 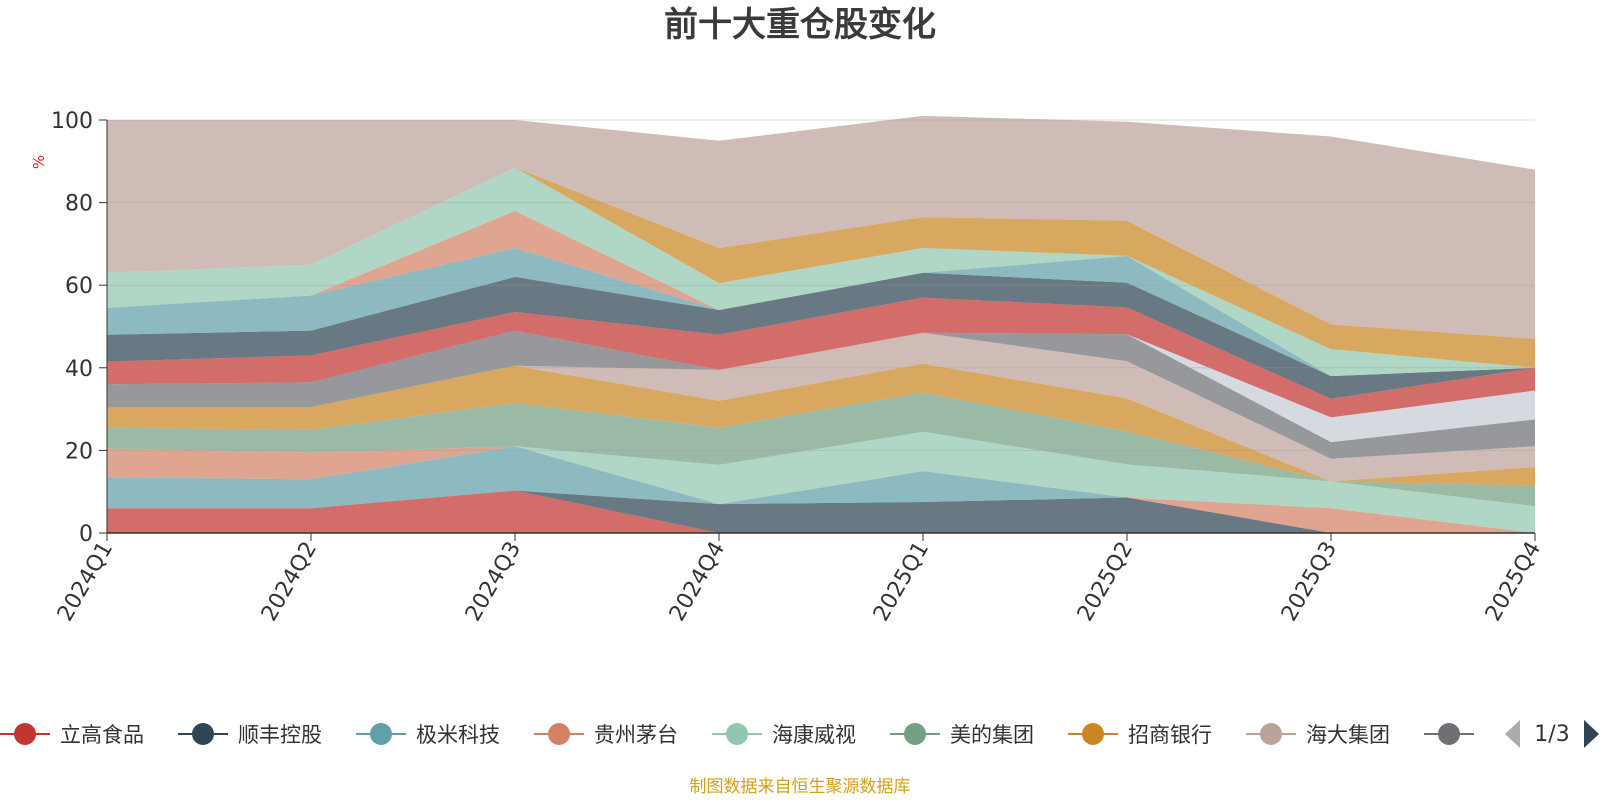 I want to click on x-tick-label-2025Q4: 2025Q4, so click(x=1513, y=582).